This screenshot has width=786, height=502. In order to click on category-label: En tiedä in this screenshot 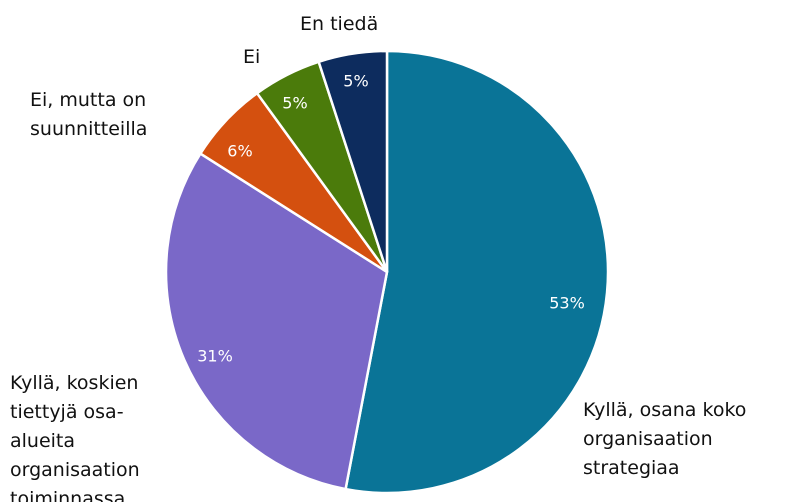, I will do `click(339, 24)`.